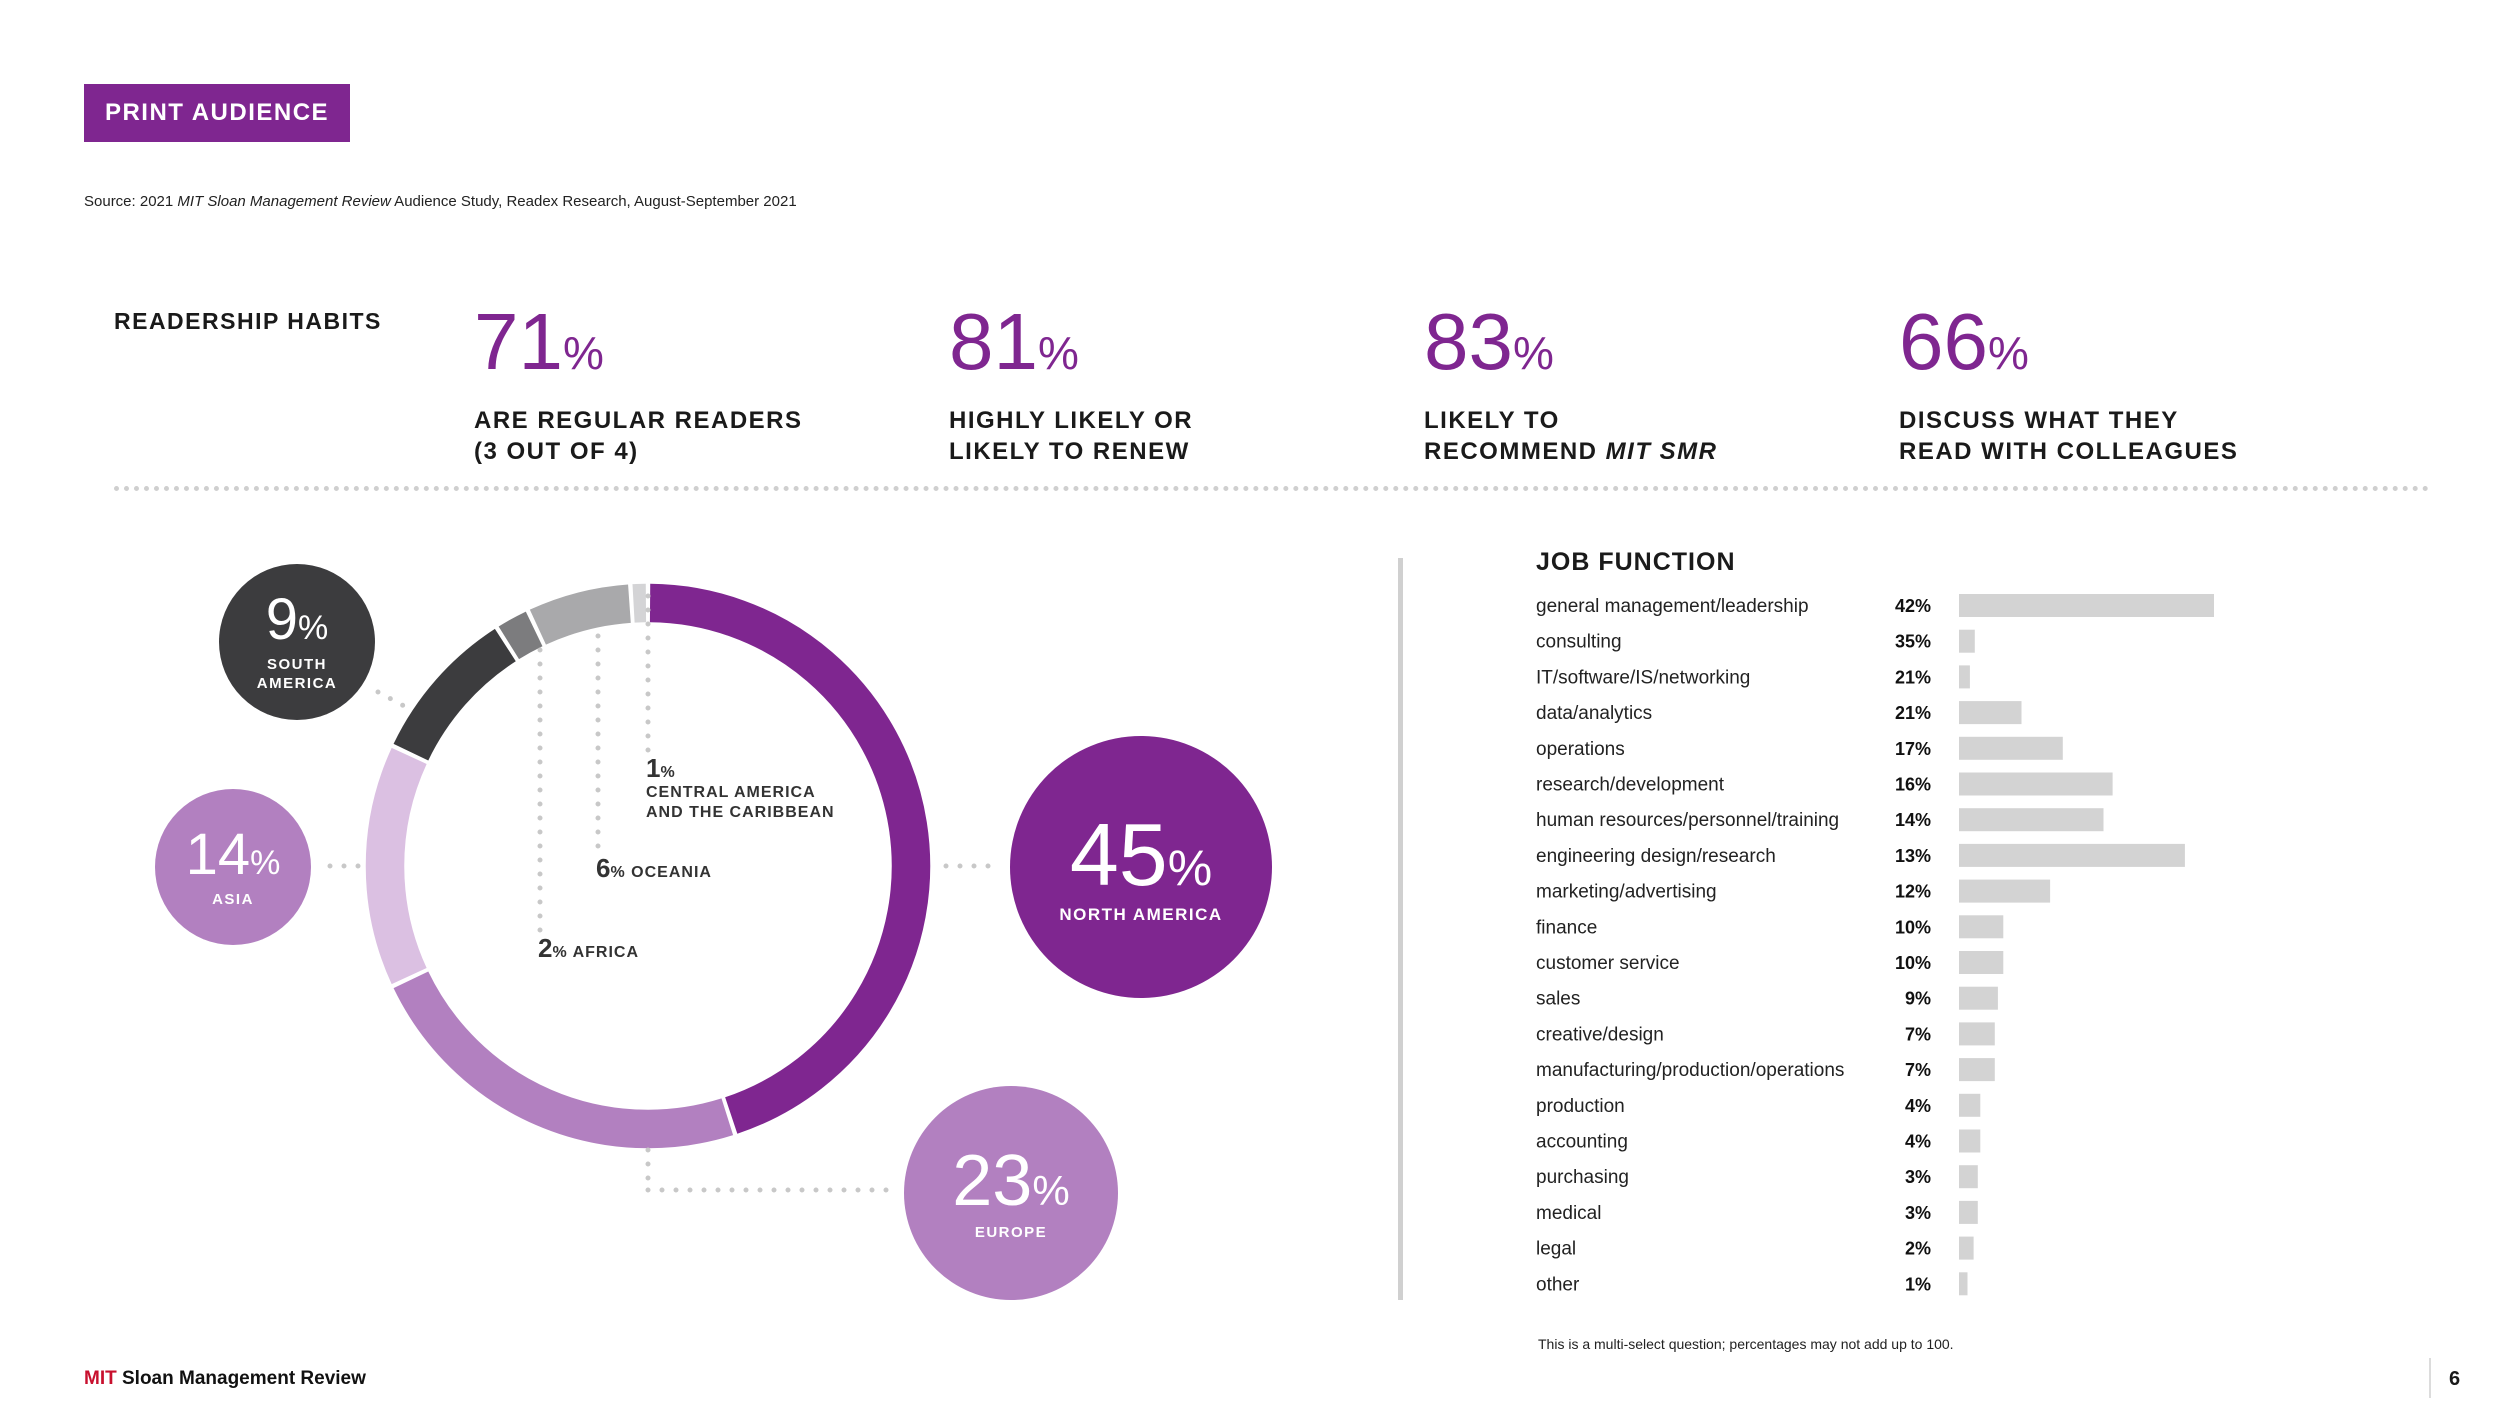 Image resolution: width=2500 pixels, height=1417 pixels. What do you see at coordinates (1913, 749) in the screenshot?
I see `job-function-value: 17%` at bounding box center [1913, 749].